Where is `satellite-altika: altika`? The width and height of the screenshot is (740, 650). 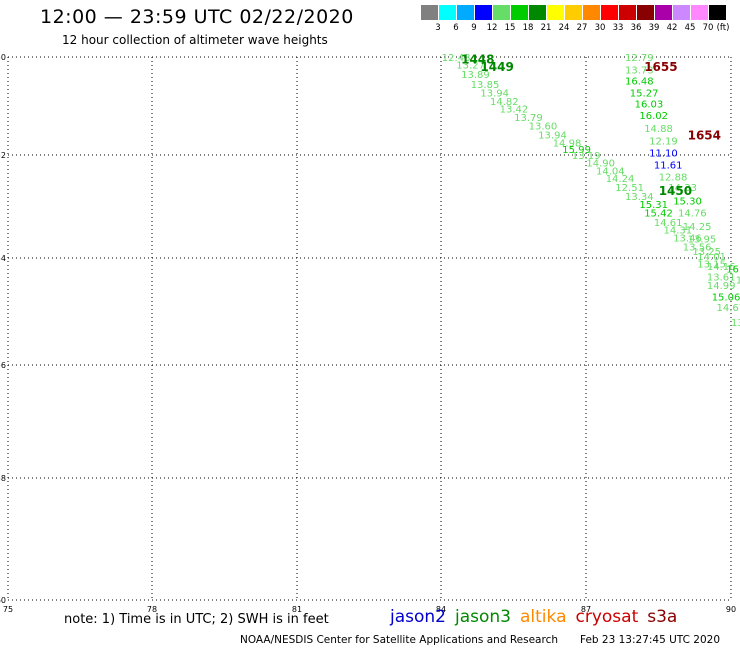
satellite-altika: altika is located at coordinates (543, 617).